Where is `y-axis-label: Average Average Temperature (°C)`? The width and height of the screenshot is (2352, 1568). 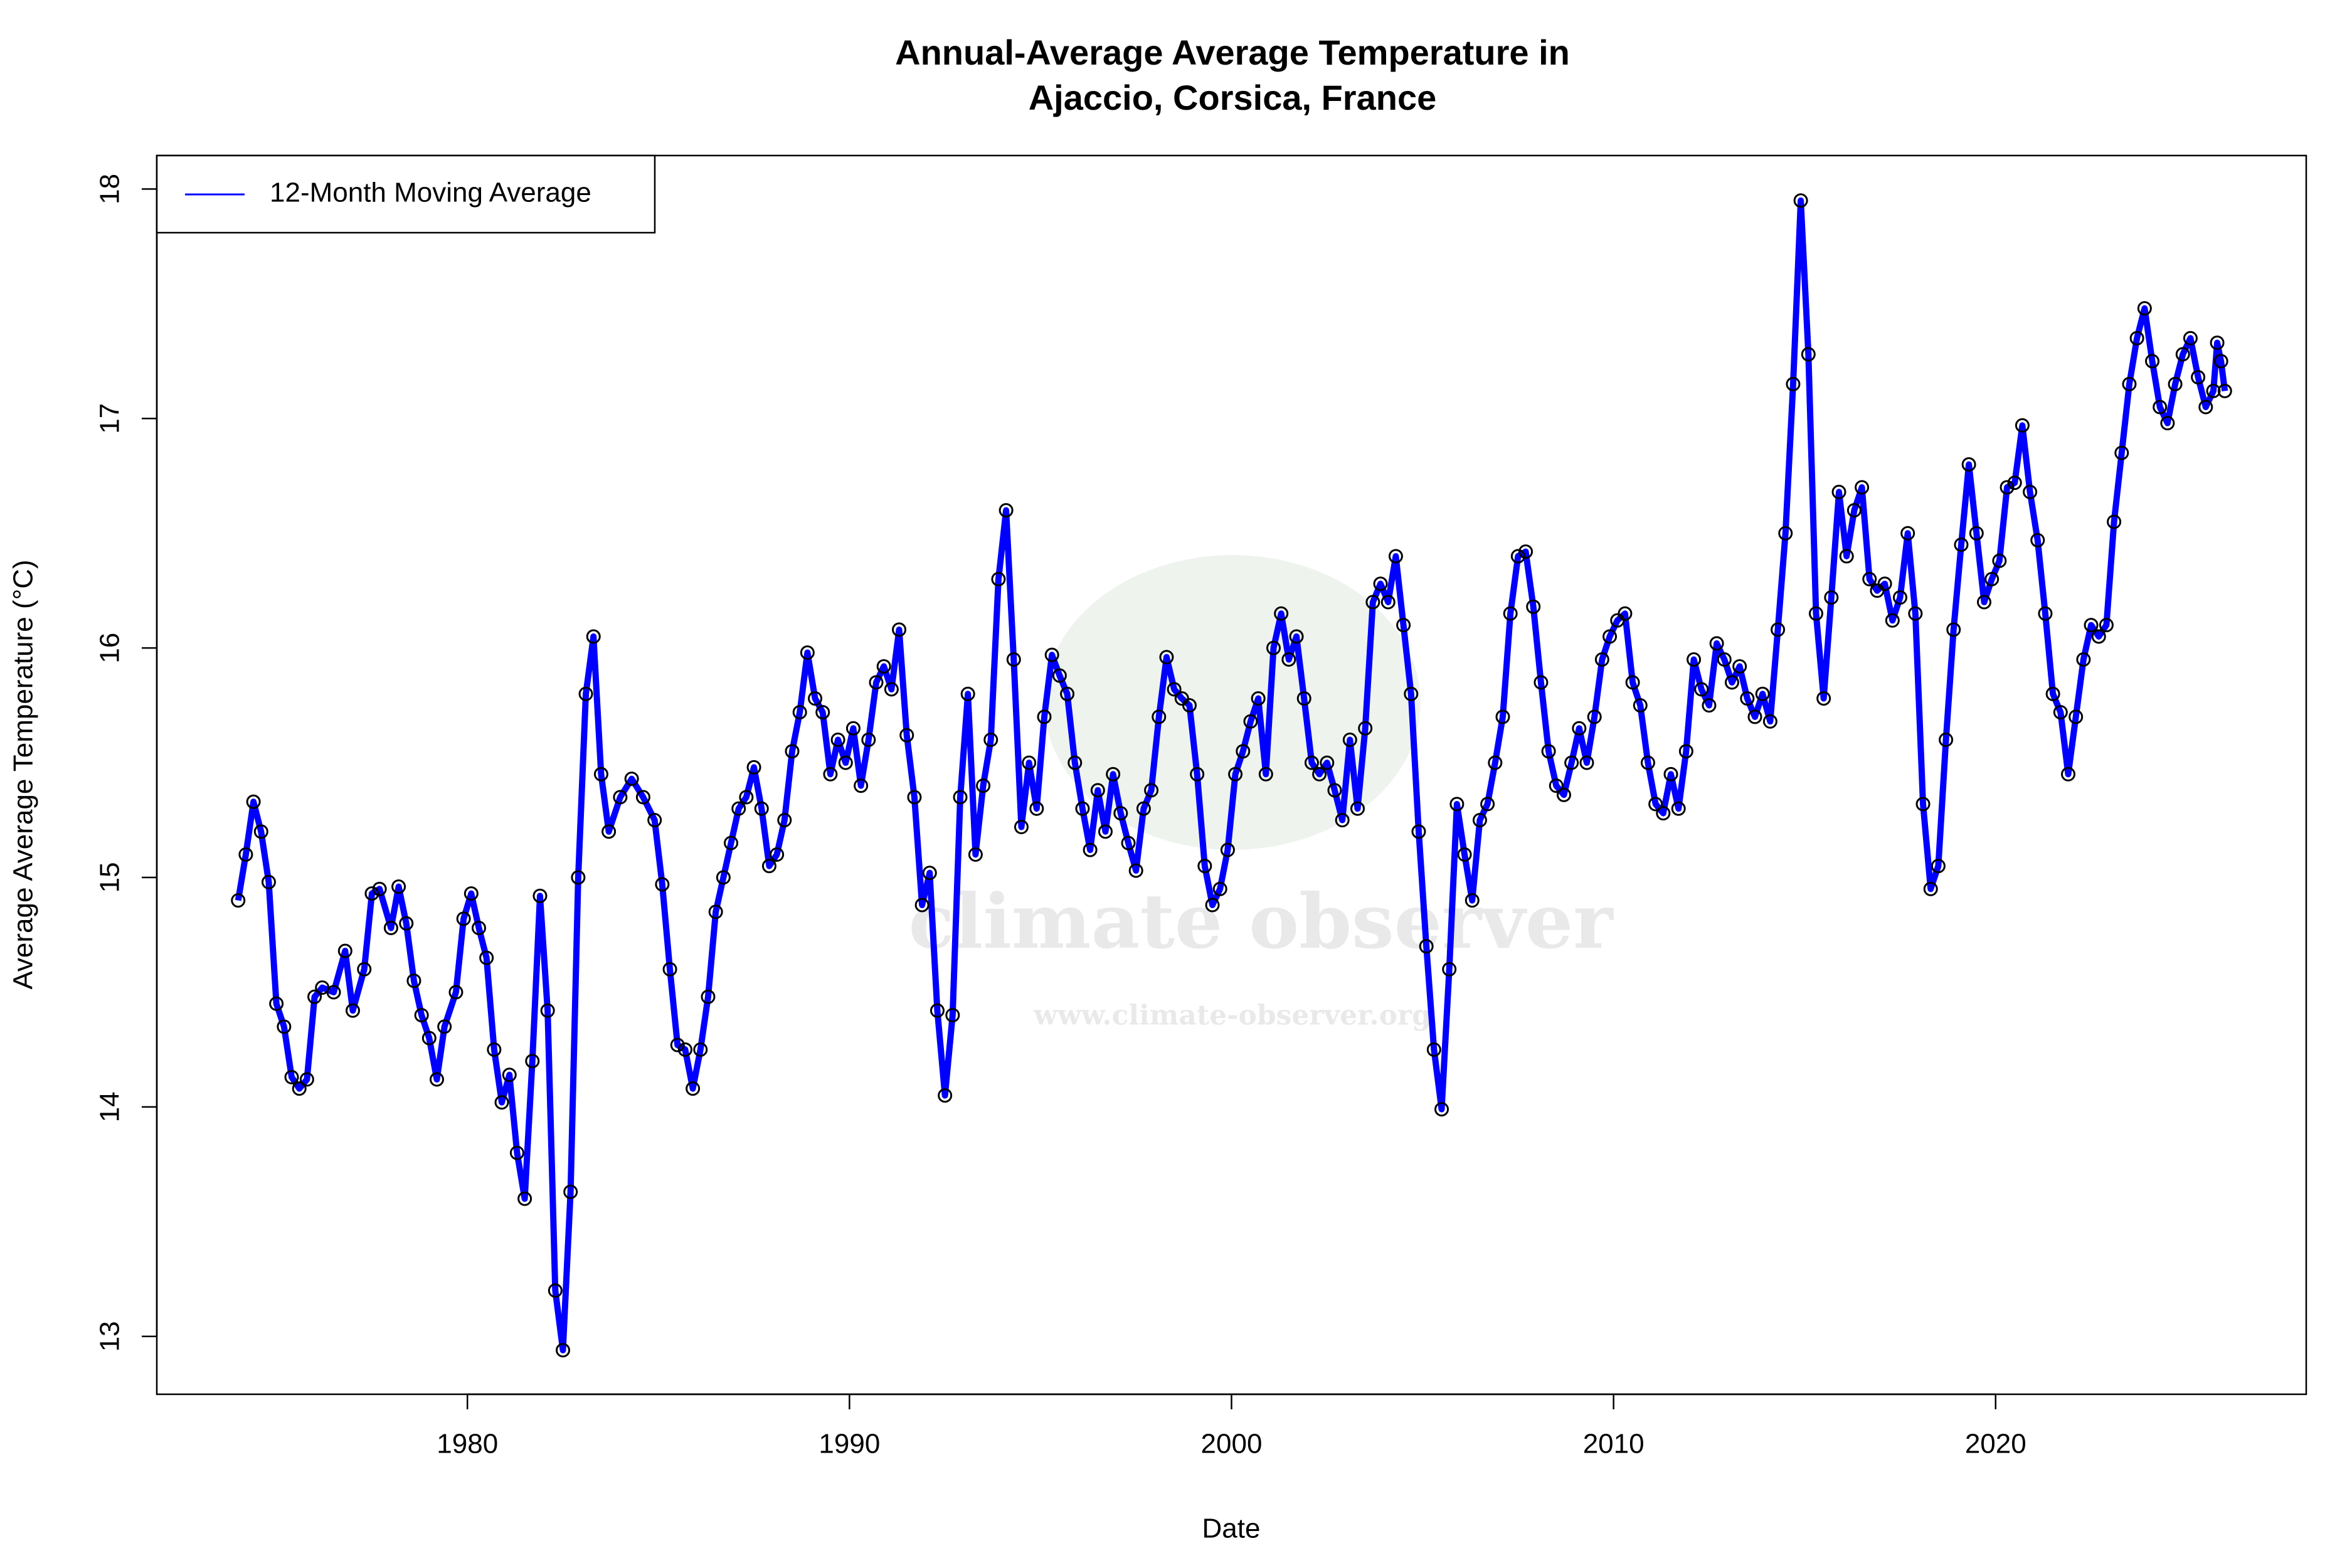
y-axis-label: Average Average Temperature (°C) is located at coordinates (23, 774).